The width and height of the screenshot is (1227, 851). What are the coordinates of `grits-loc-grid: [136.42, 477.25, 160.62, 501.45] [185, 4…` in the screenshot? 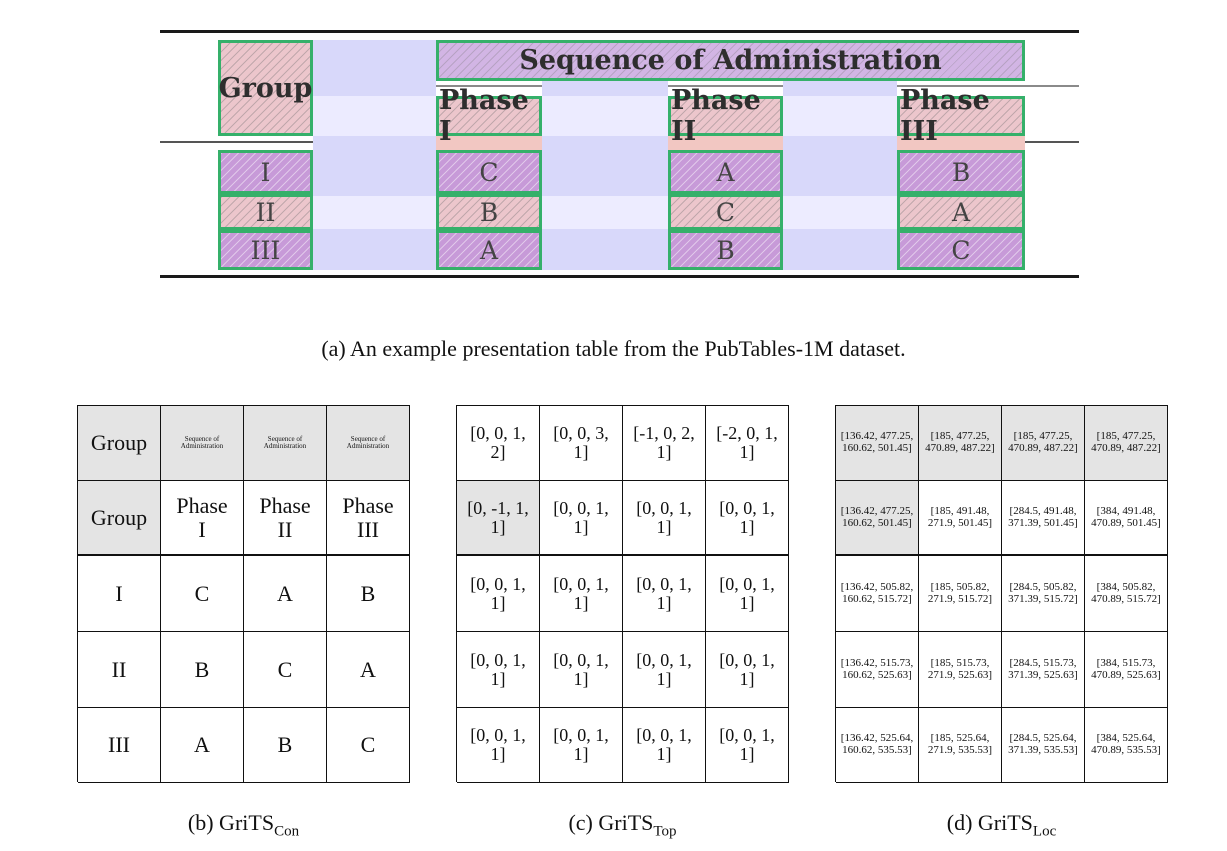 It's located at (1001, 594).